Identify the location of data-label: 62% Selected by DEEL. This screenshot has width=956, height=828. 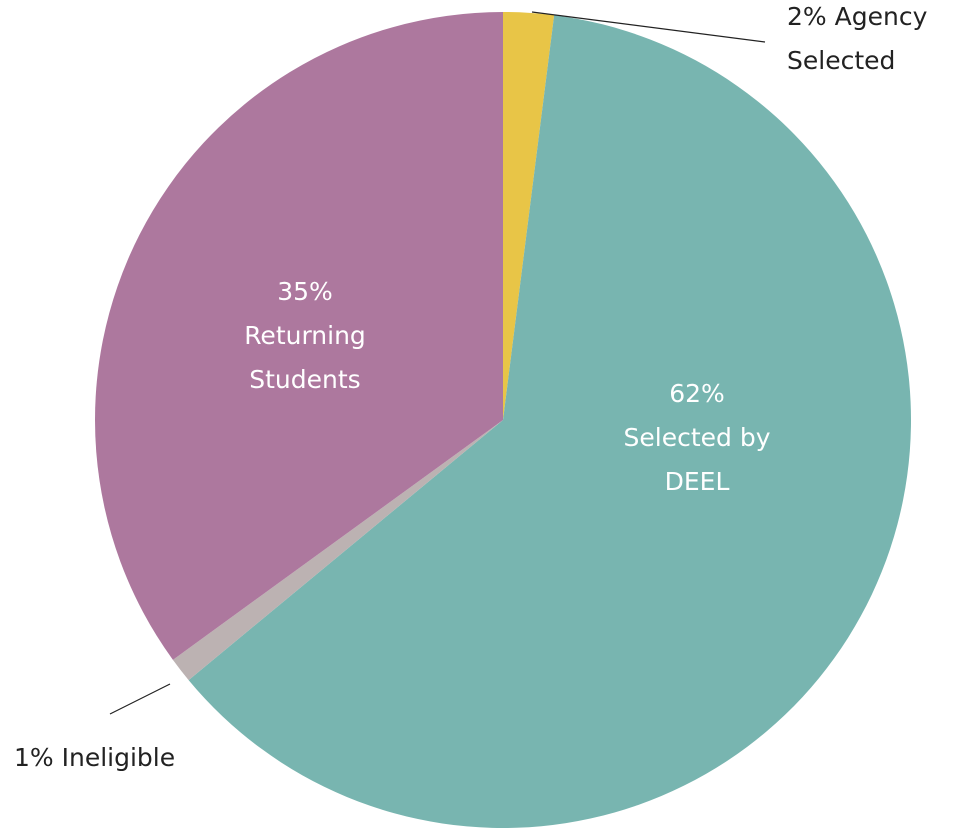
(697, 438).